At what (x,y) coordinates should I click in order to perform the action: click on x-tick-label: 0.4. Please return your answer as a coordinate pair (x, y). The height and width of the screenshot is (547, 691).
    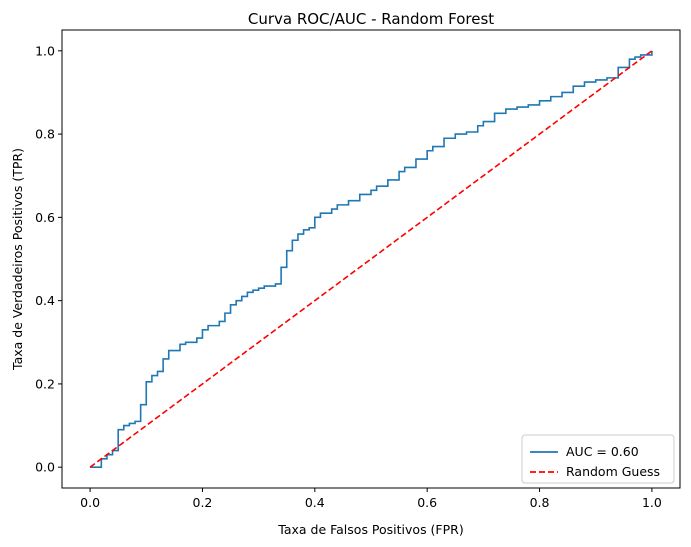
    Looking at the image, I should click on (315, 502).